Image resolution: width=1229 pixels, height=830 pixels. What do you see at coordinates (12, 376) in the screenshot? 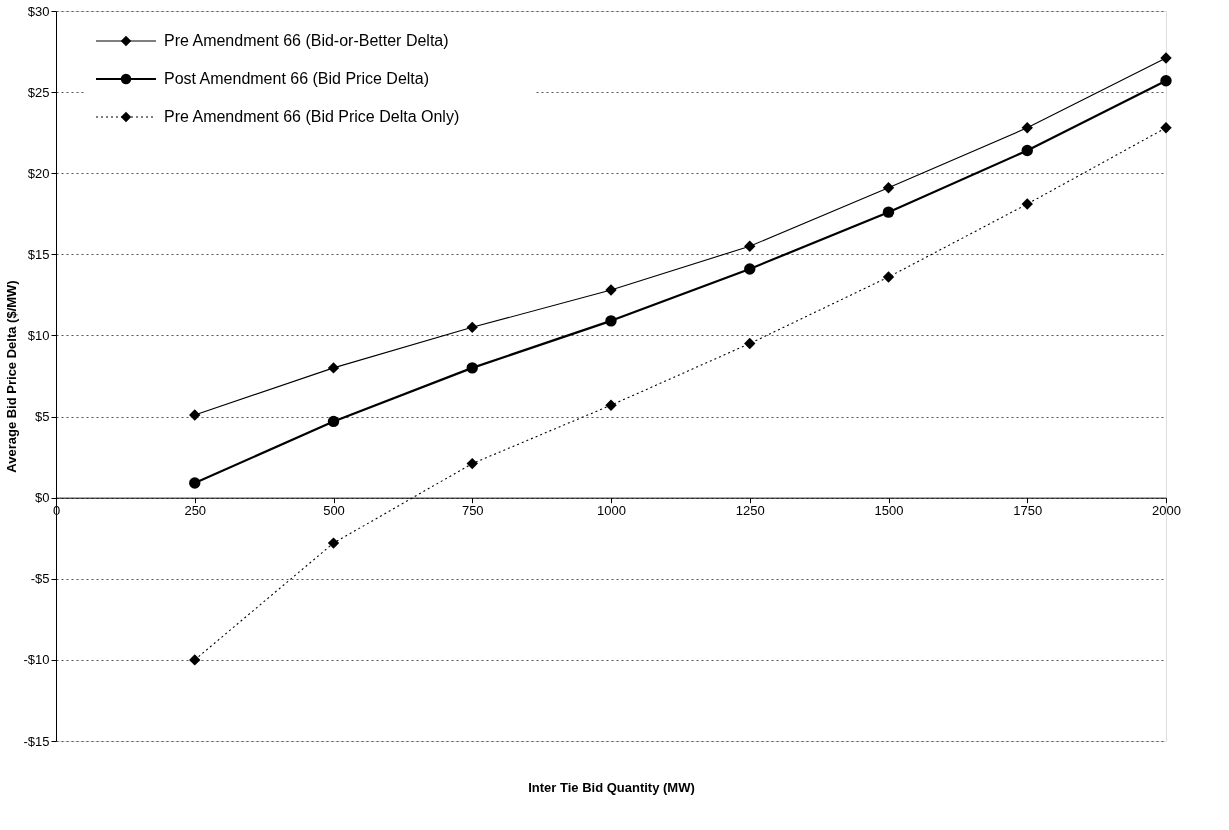
I see `y-axis-title: Average Bid Price Delta ($/MW)` at bounding box center [12, 376].